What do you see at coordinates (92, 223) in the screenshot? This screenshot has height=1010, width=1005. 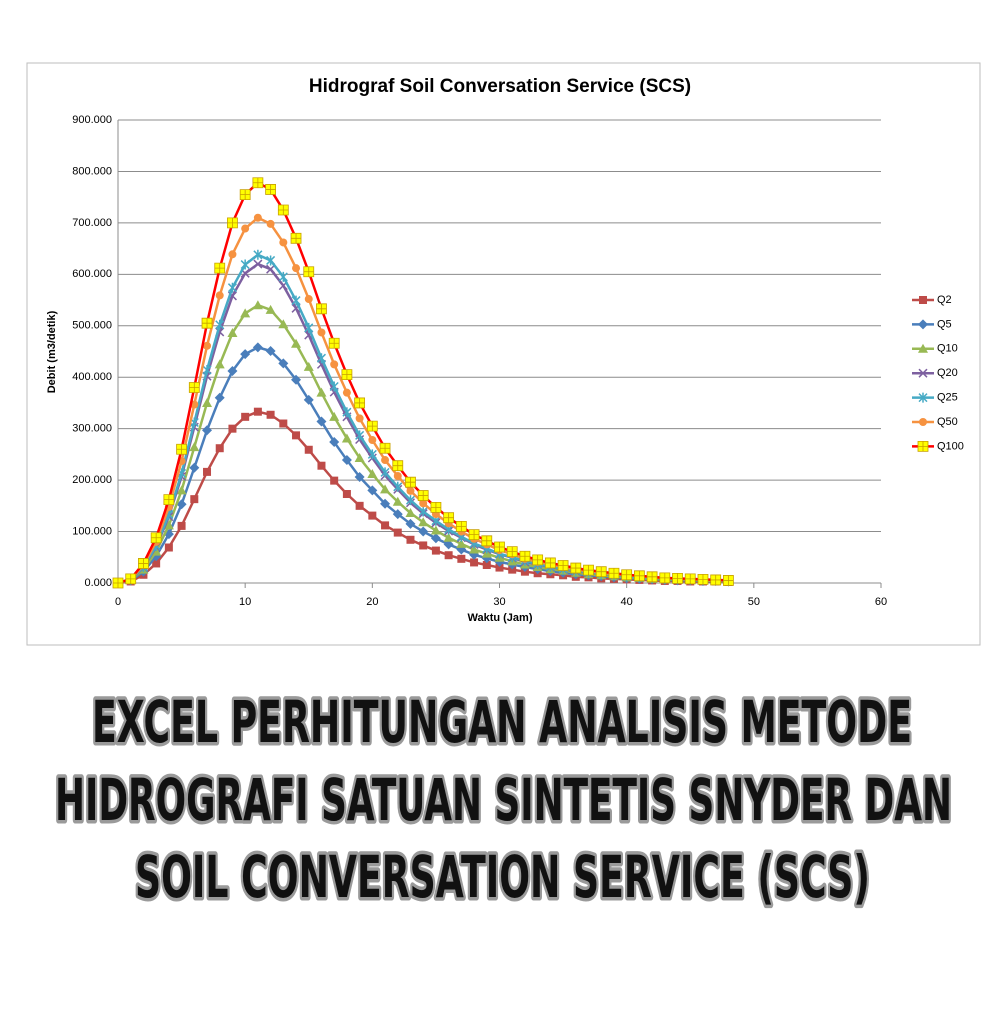 I see `y-tick-label: 700.000` at bounding box center [92, 223].